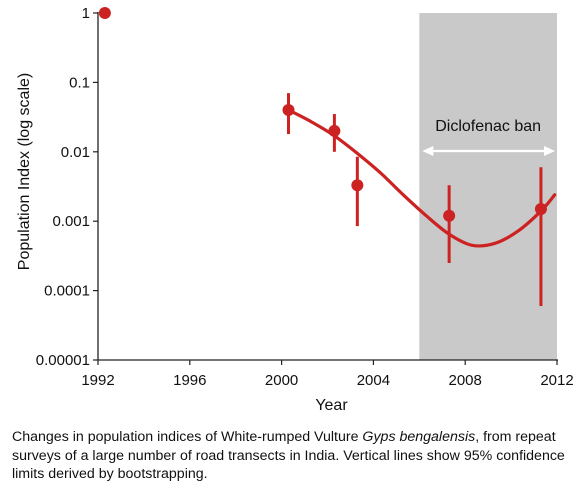  I want to click on ban-arrow-right-head, so click(549, 151).